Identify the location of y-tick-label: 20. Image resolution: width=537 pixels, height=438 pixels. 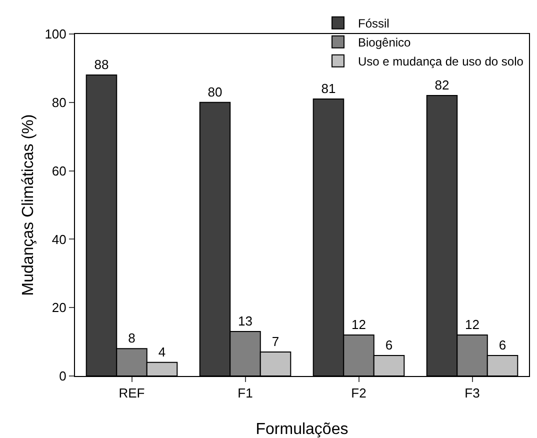
(59, 308).